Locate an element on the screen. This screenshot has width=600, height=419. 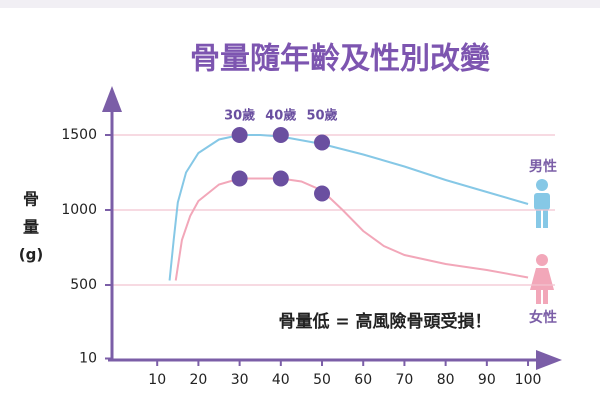
legend-label: 男性 is located at coordinates (543, 166).